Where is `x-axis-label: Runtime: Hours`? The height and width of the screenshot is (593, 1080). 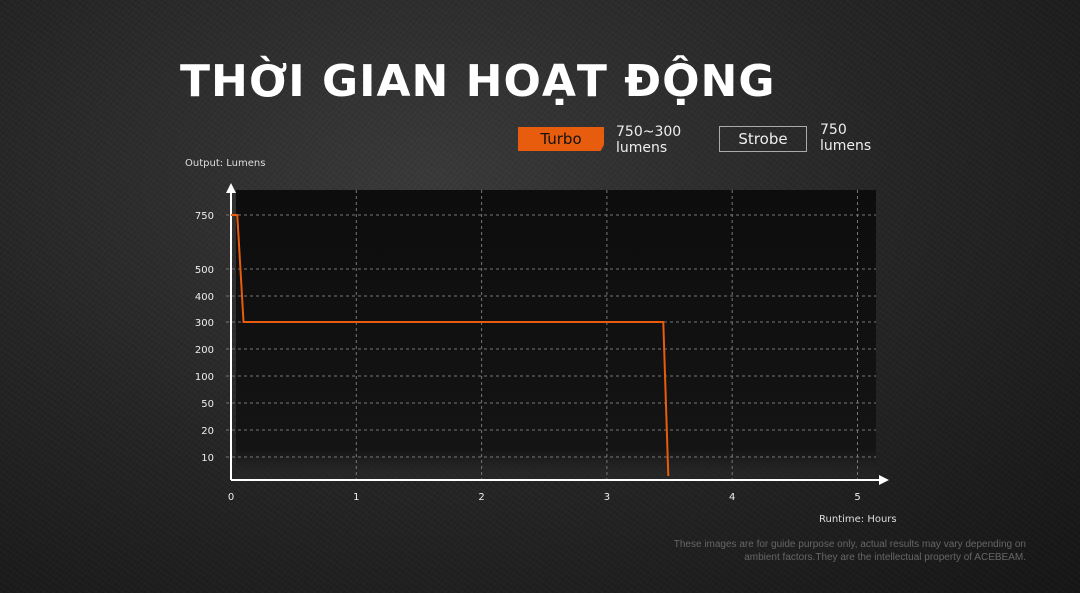 x-axis-label: Runtime: Hours is located at coordinates (858, 519).